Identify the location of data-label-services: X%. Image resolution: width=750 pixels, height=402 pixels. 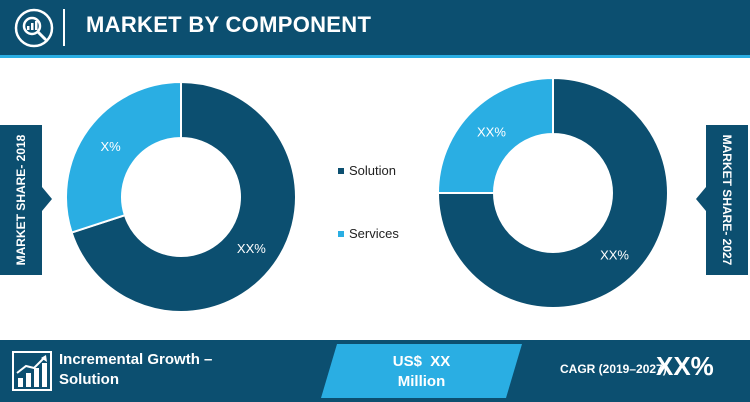
(110, 146).